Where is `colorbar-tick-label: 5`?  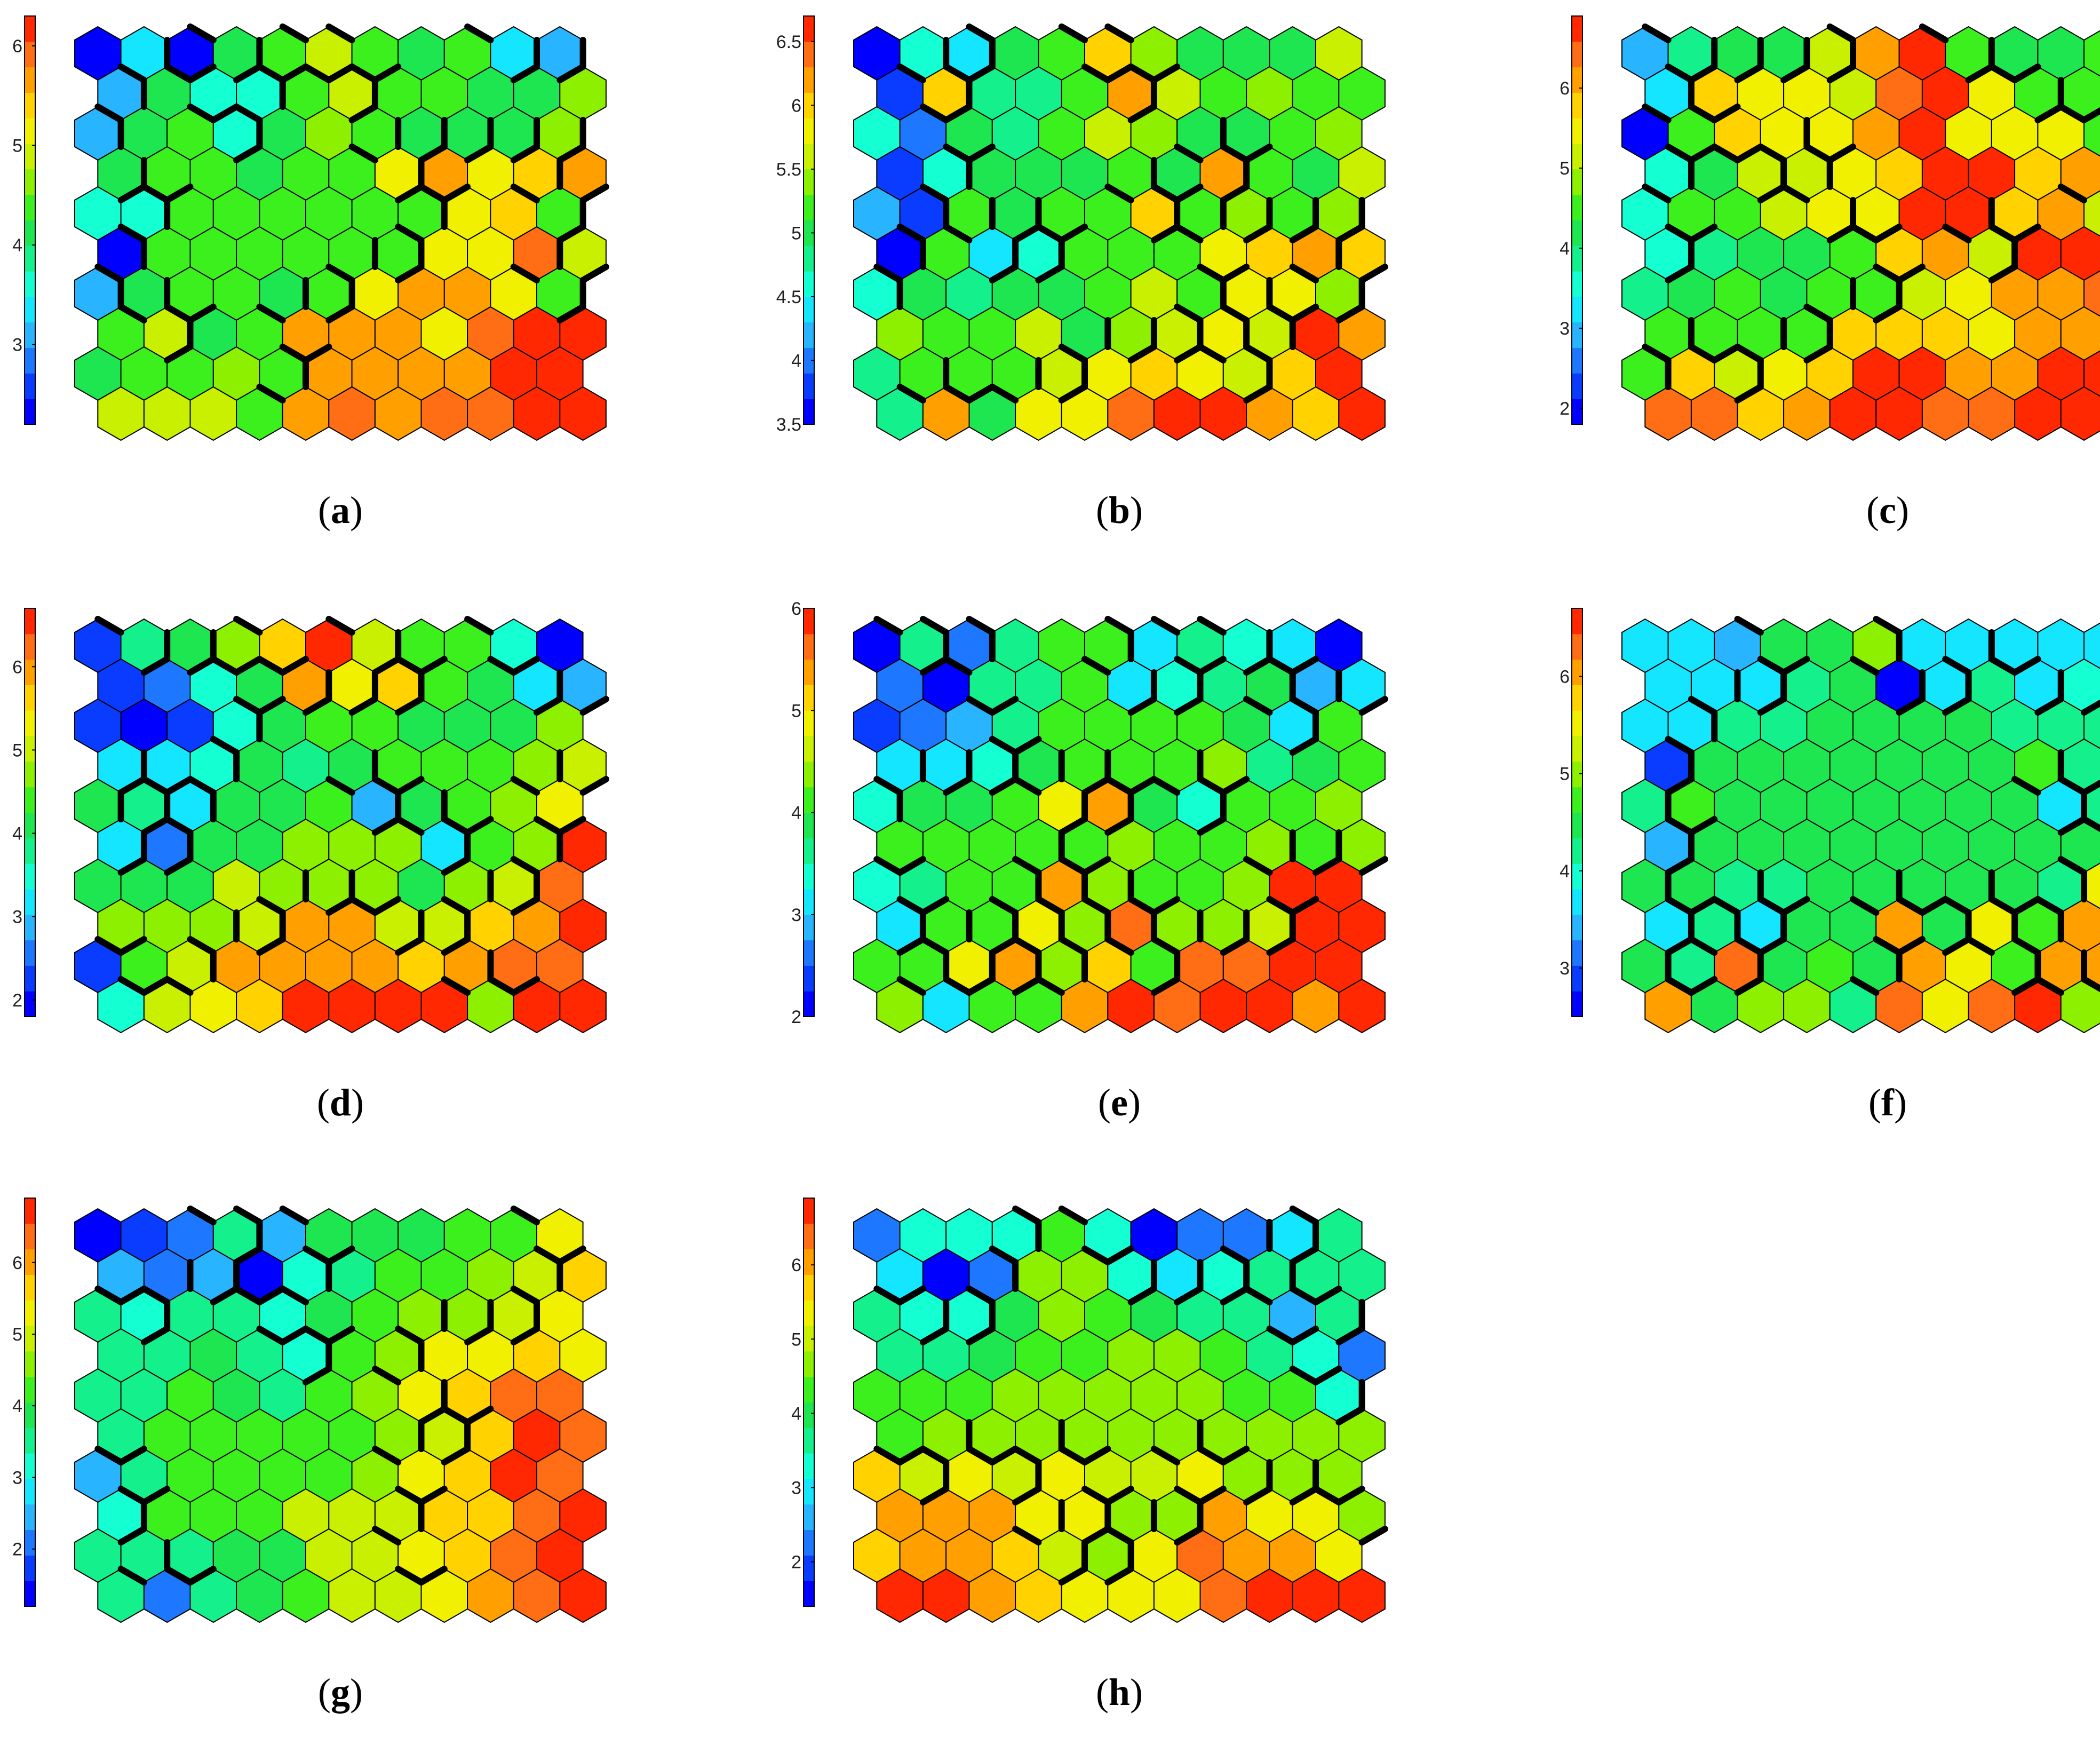
colorbar-tick-label: 5 is located at coordinates (796, 711).